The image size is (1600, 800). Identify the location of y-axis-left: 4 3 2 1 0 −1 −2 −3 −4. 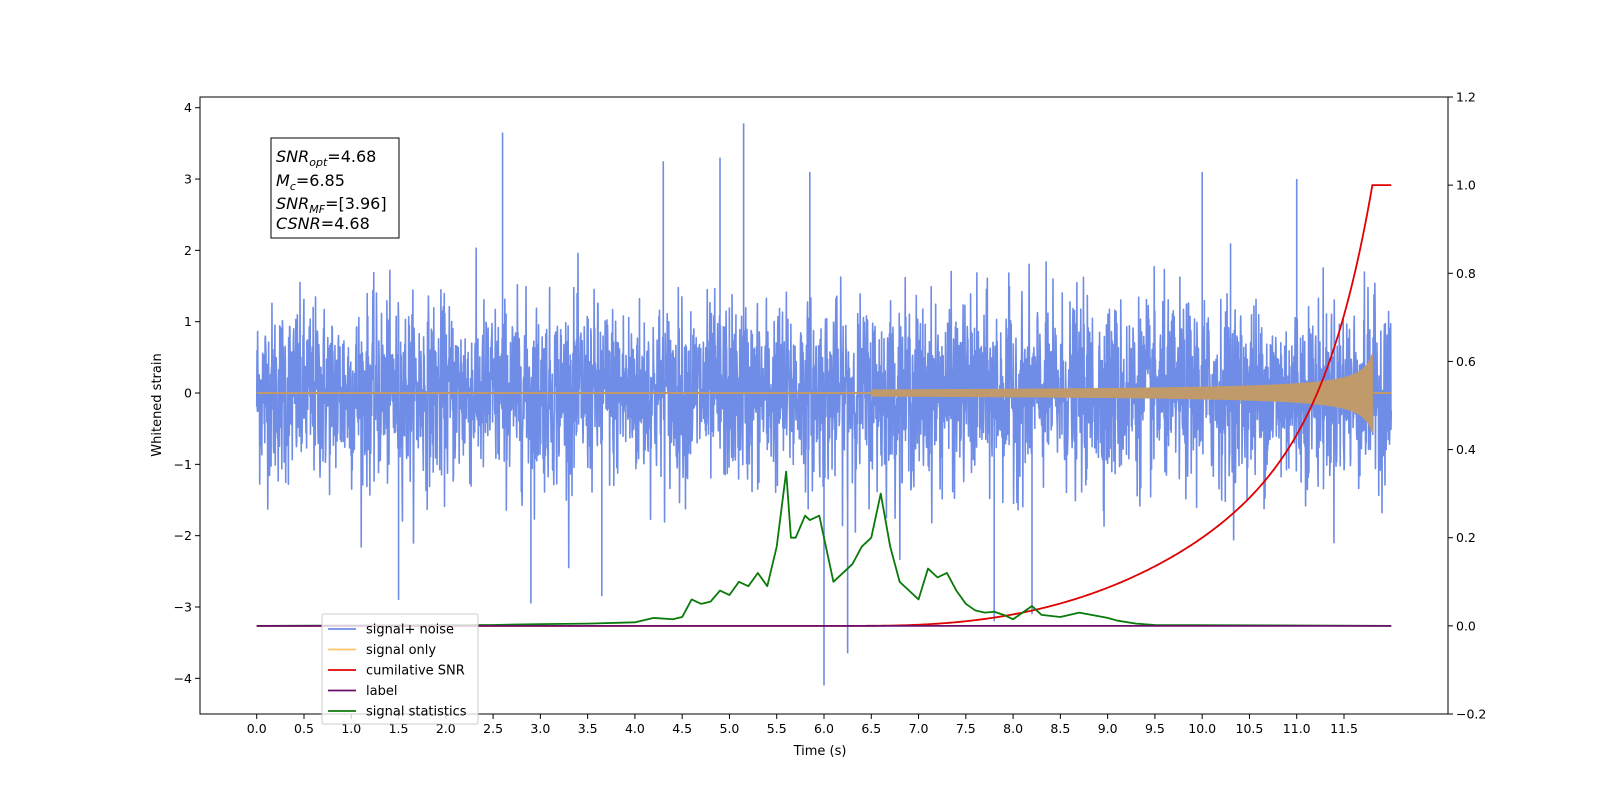
(187, 393).